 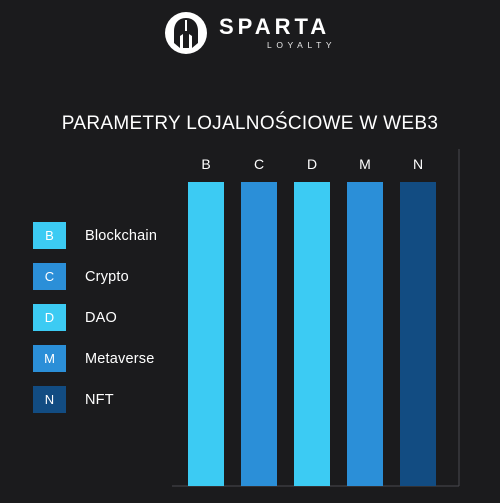 What do you see at coordinates (49, 317) in the screenshot?
I see `legend-swatch: D` at bounding box center [49, 317].